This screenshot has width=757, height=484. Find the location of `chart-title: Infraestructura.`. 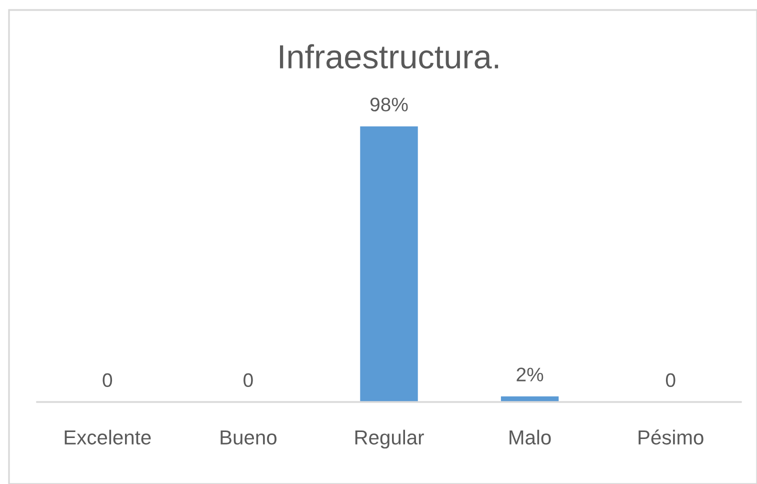

chart-title: Infraestructura. is located at coordinates (389, 56).